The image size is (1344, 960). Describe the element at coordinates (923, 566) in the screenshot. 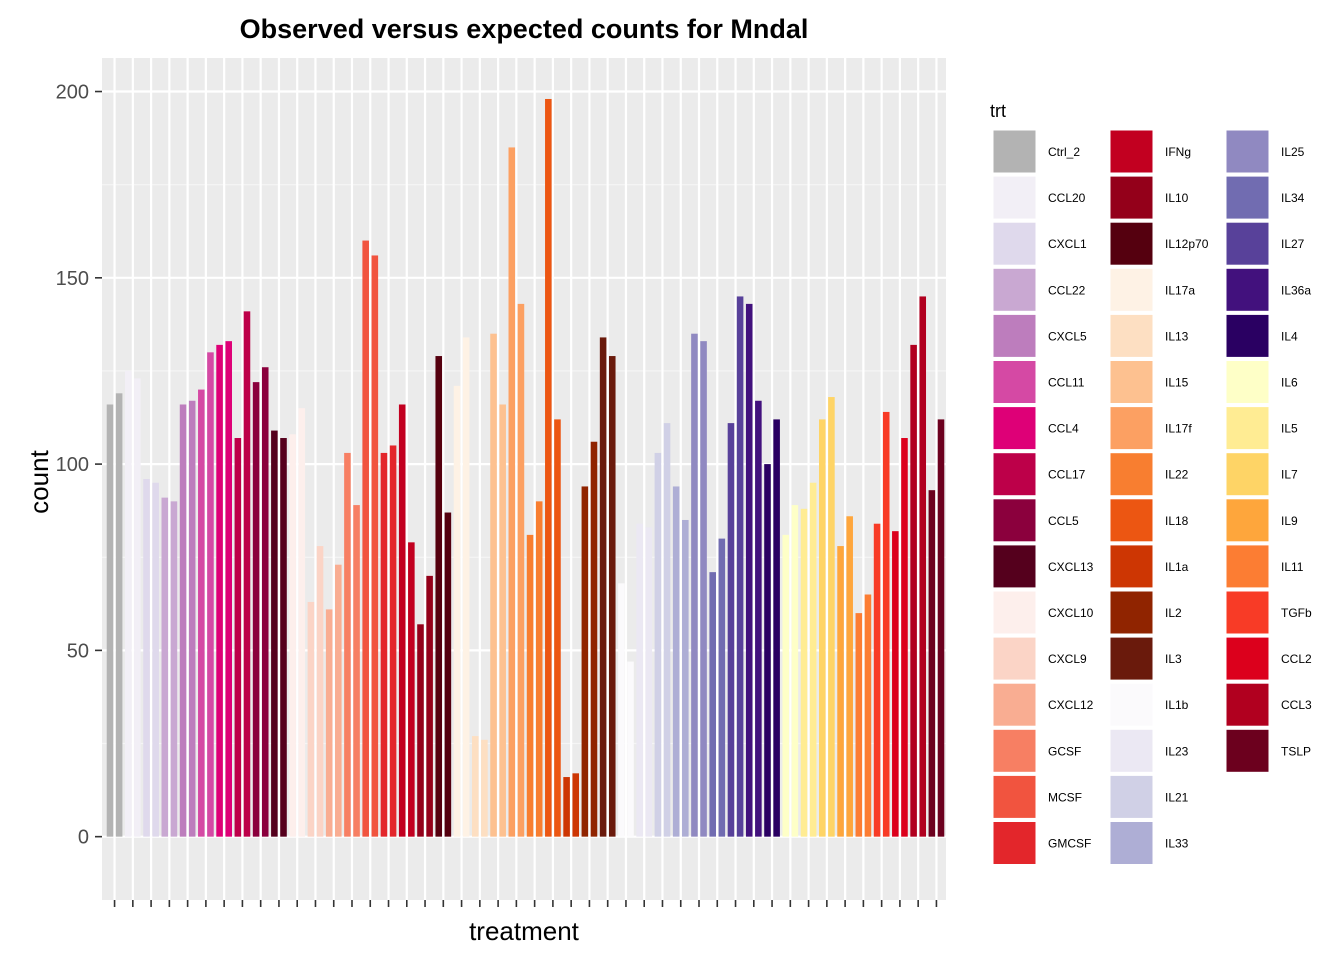

I see `bar-CCL3` at that location.